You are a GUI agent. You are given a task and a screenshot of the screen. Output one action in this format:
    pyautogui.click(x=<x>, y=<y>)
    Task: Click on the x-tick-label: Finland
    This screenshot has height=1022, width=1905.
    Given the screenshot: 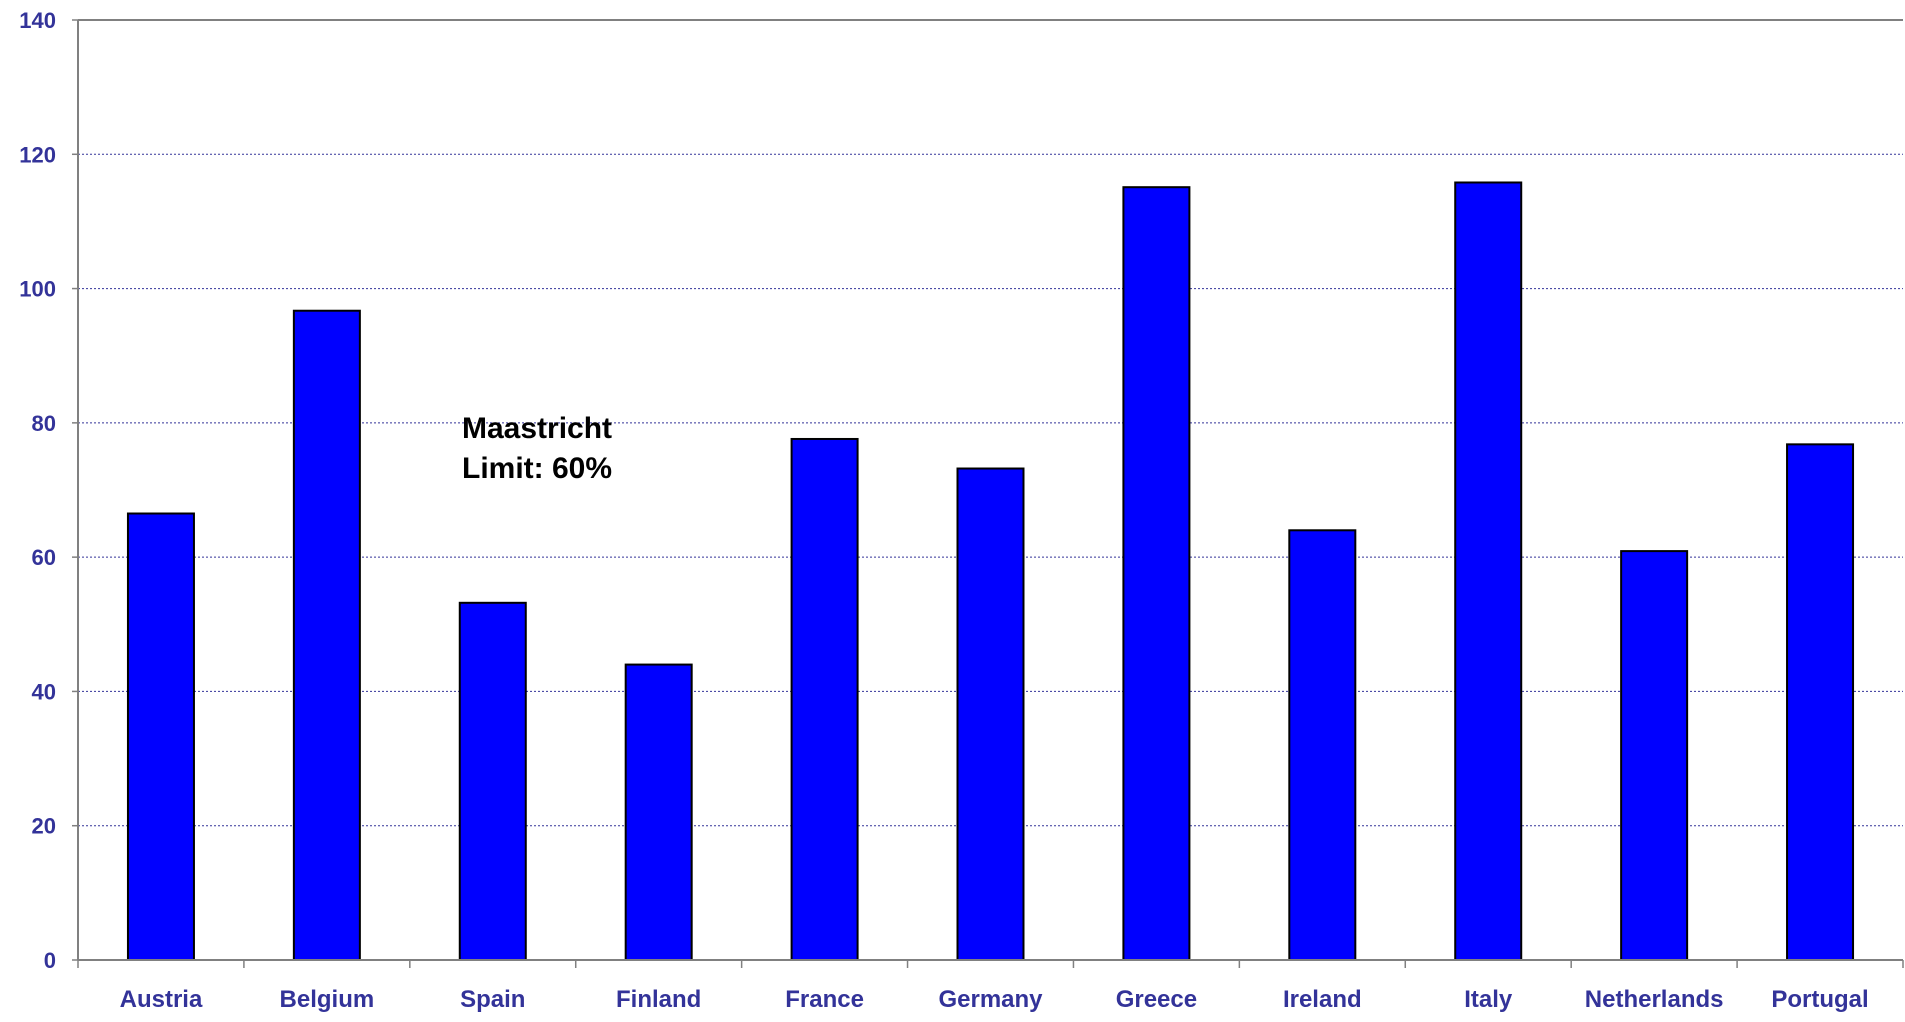 What is the action you would take?
    pyautogui.click(x=658, y=999)
    